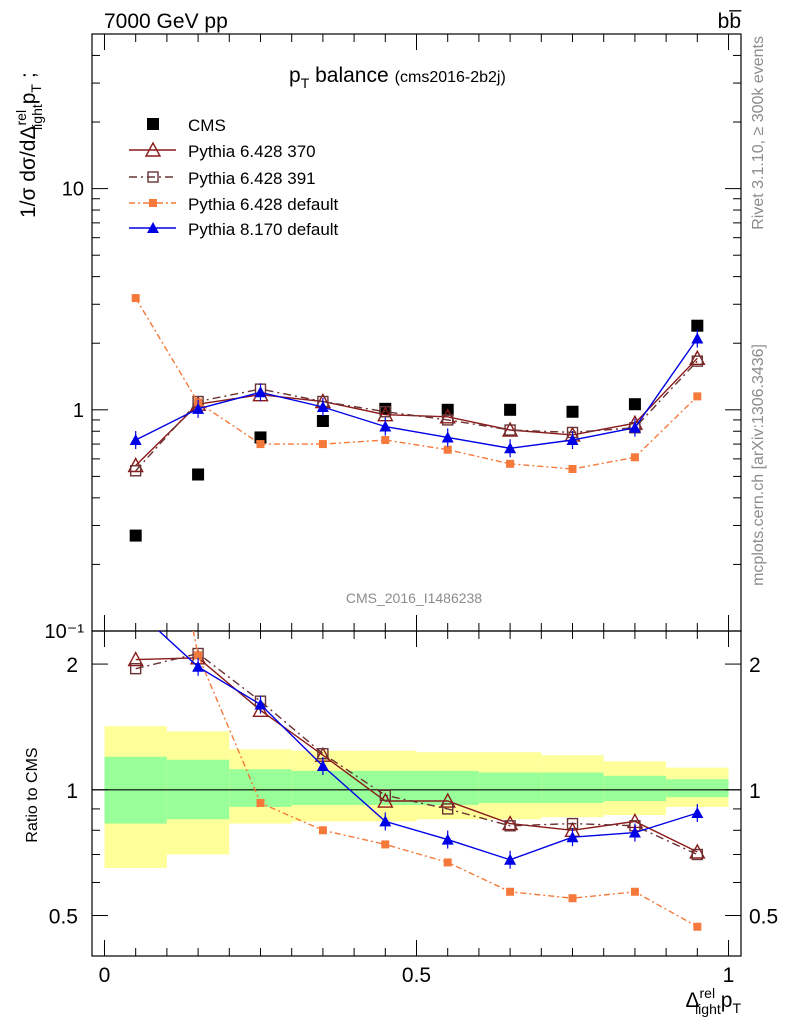 The height and width of the screenshot is (1024, 786). Describe the element at coordinates (758, 465) in the screenshot. I see `source-label: mcplots.cern.ch [arXiv:1306.3436]` at that location.